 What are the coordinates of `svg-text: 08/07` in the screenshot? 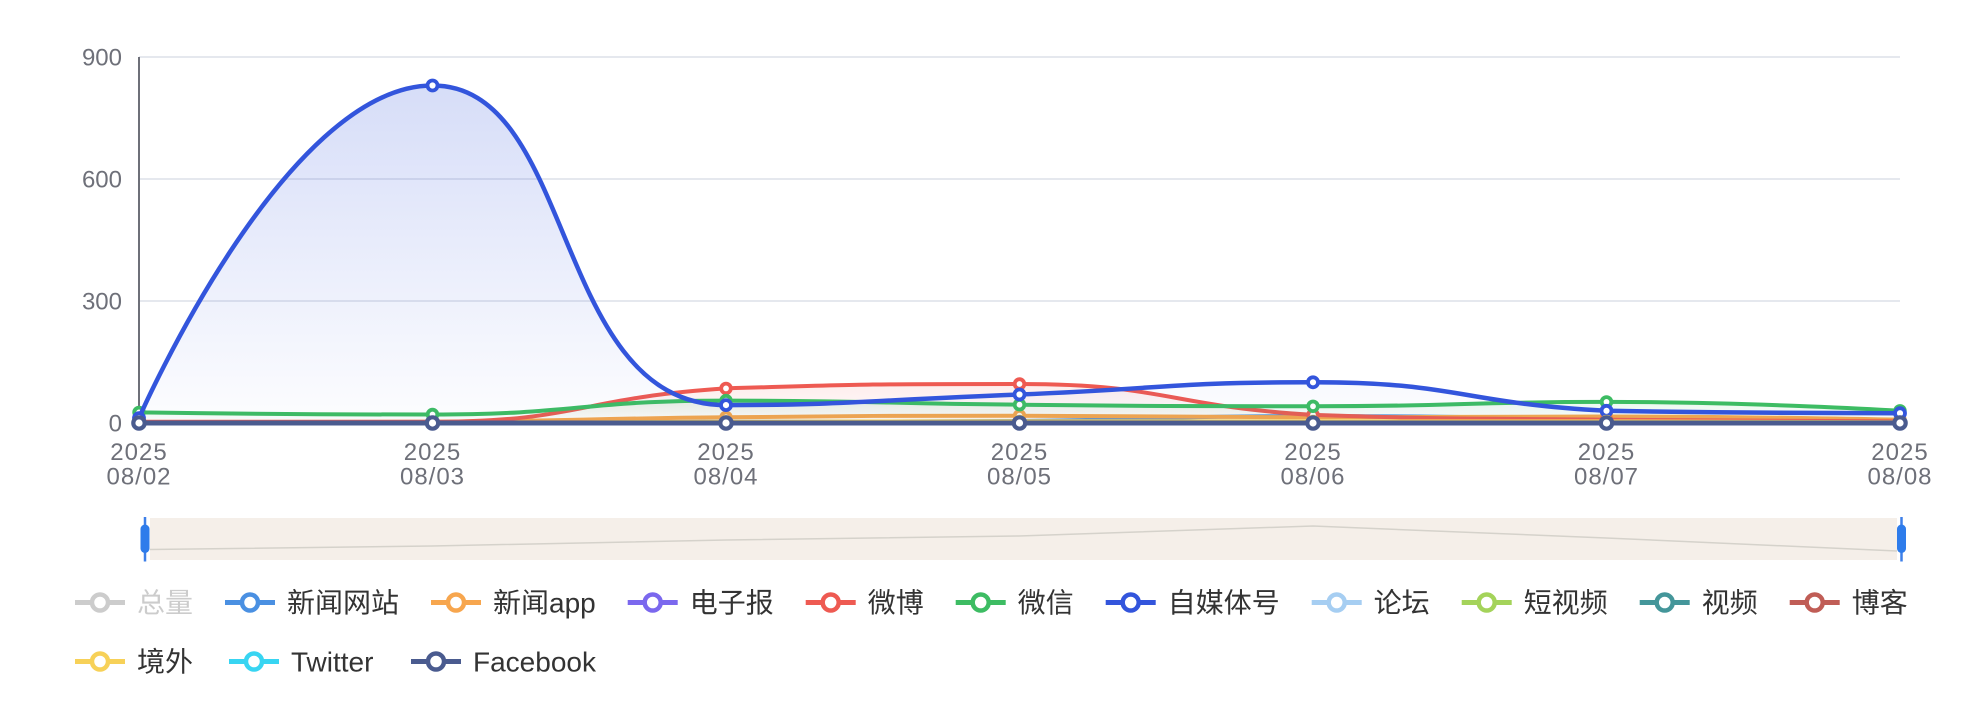 It's located at (1606, 477).